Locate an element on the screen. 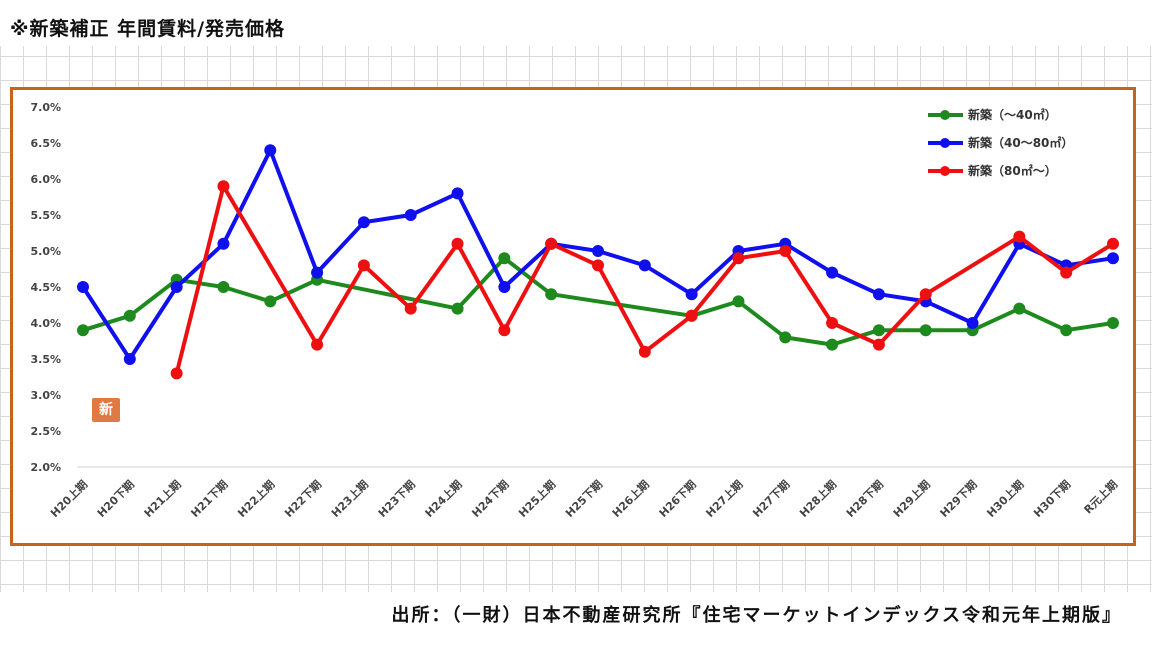  y-tick-label: 4.5% is located at coordinates (45, 287).